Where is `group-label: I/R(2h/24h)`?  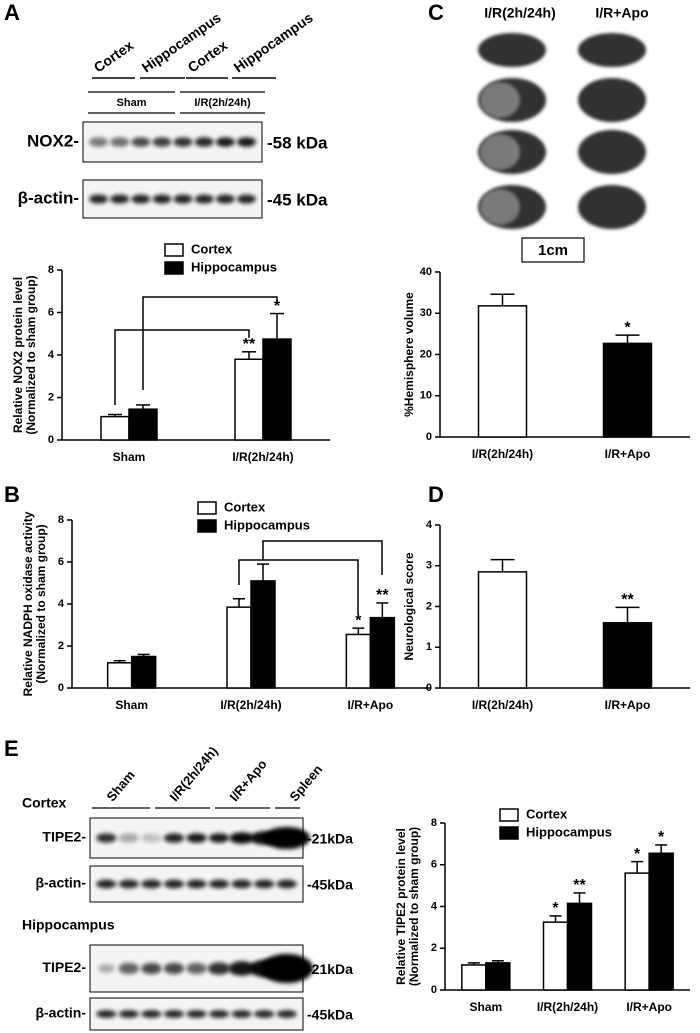 group-label: I/R(2h/24h) is located at coordinates (520, 13).